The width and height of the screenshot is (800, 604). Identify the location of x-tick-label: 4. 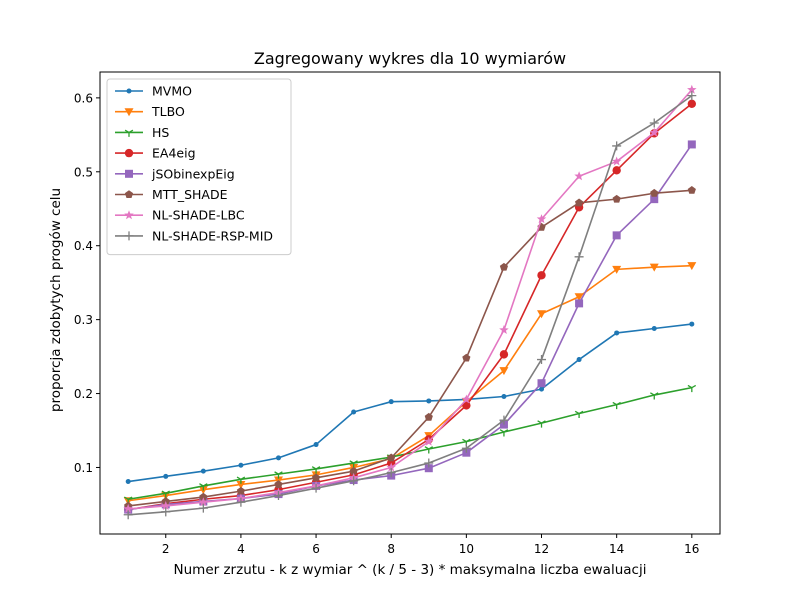
(241, 549).